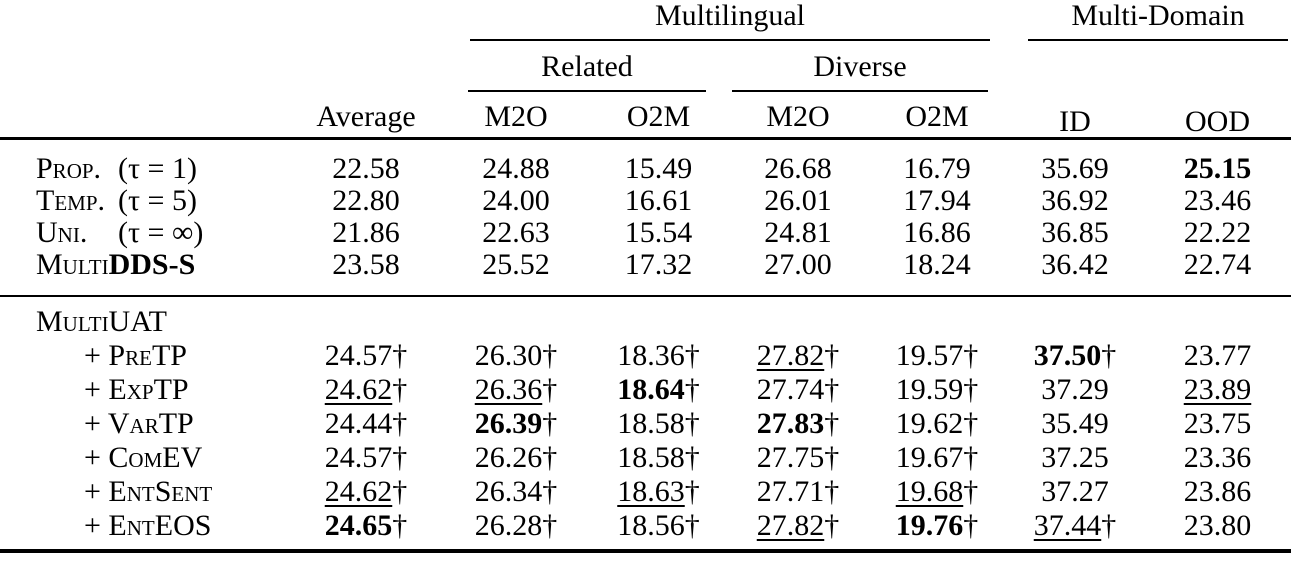 This screenshot has width=1291, height=565. I want to click on row-label: + ComEV, so click(144, 458).